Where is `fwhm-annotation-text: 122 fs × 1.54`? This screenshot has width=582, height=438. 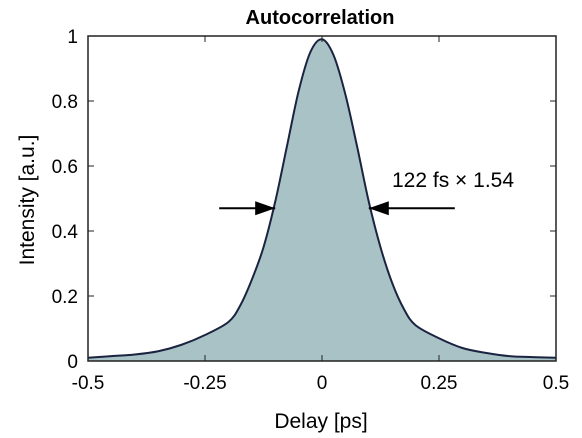
fwhm-annotation-text: 122 fs × 1.54 is located at coordinates (453, 180).